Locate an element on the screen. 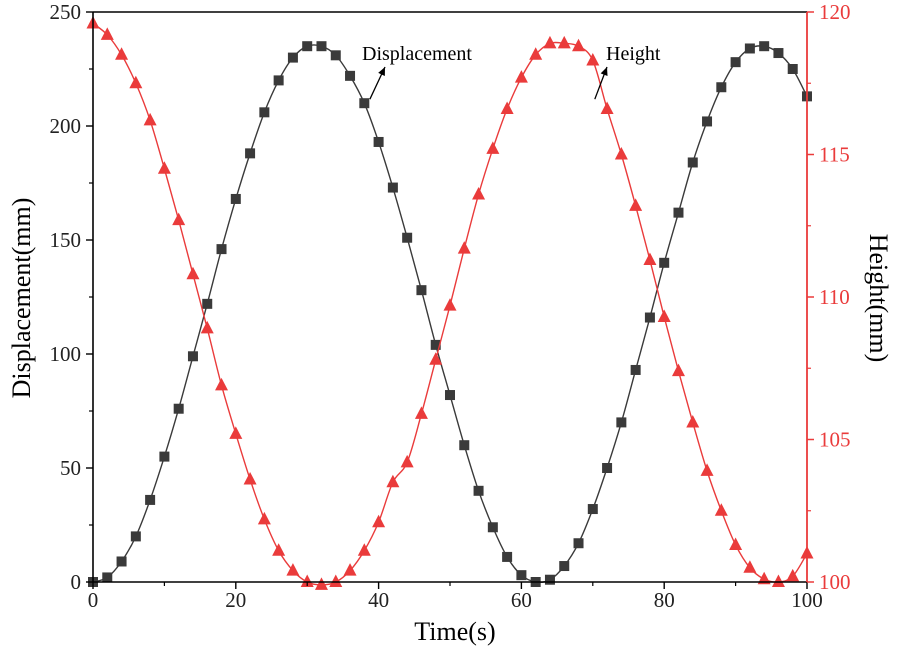 The height and width of the screenshot is (653, 898). annotations-layer: Displacement Height is located at coordinates (511, 71).